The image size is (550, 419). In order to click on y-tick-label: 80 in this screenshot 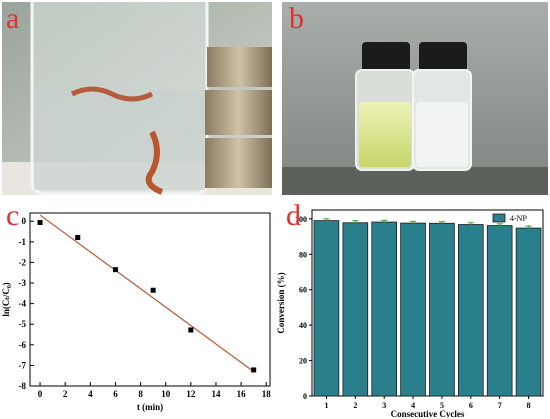, I will do `click(303, 254)`.